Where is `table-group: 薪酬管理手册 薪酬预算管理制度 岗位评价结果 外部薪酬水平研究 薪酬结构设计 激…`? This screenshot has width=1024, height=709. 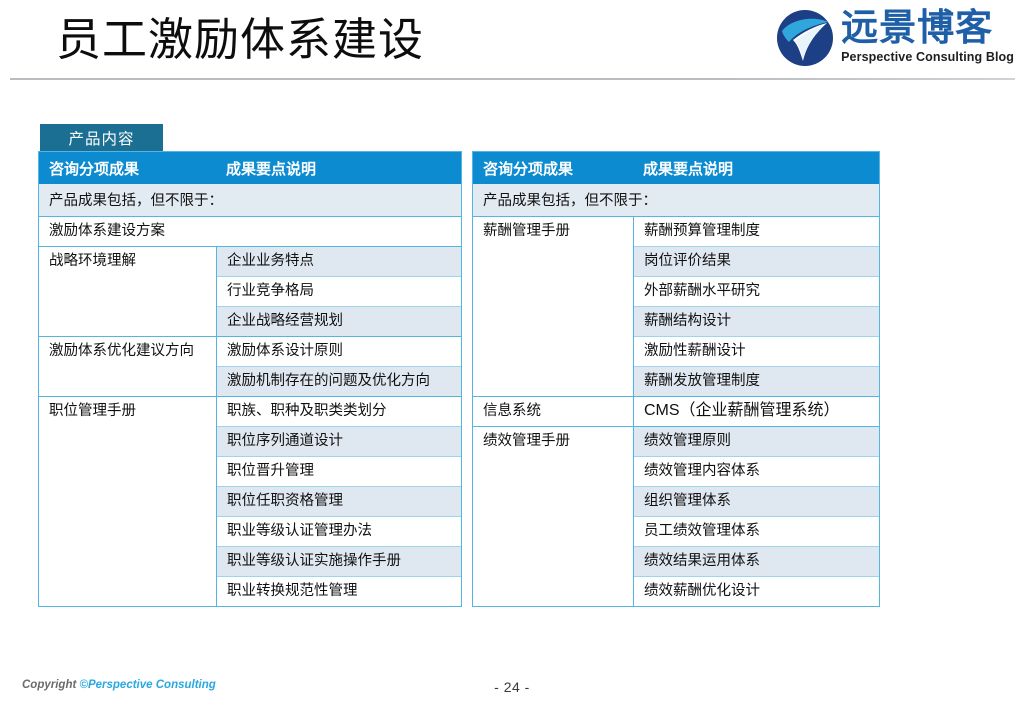
table-group: 薪酬管理手册 薪酬预算管理制度 岗位评价结果 外部薪酬水平研究 薪酬结构设计 激… is located at coordinates (676, 307).